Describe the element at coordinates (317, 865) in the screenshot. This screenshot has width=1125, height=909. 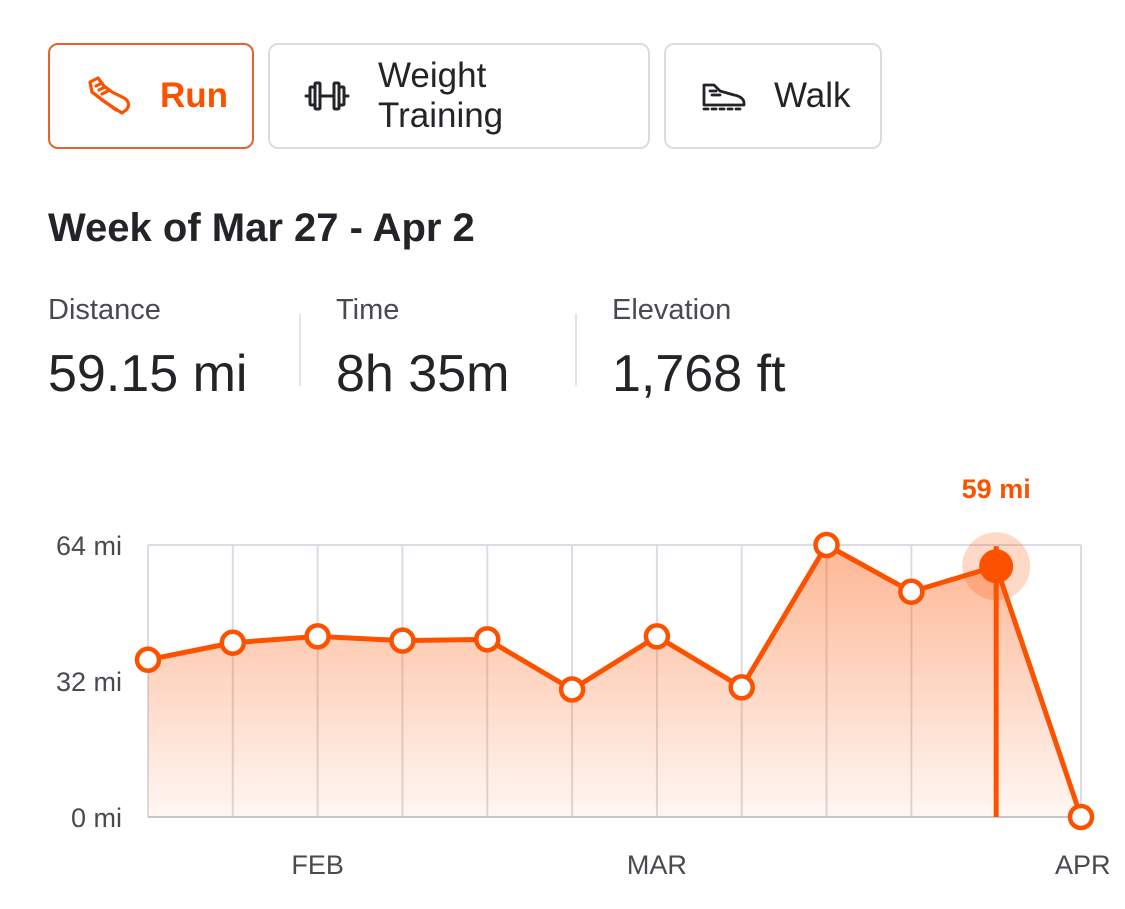
I see `x-tick-label: FEB` at that location.